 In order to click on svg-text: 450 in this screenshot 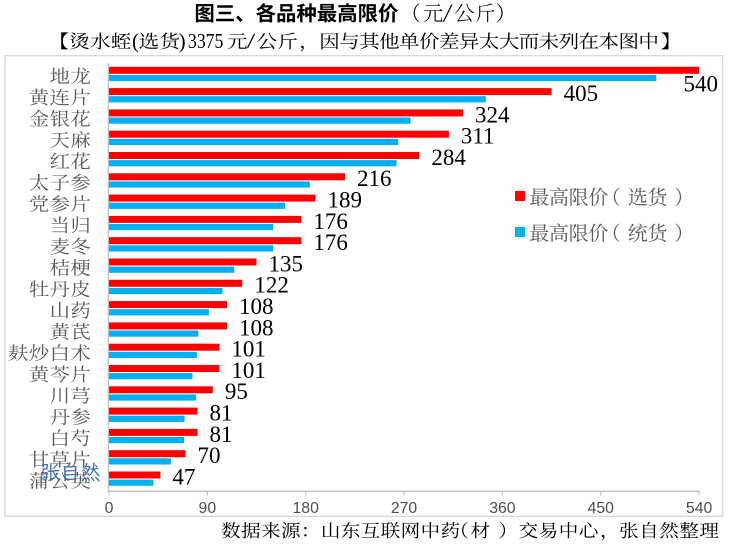, I will do `click(601, 508)`.